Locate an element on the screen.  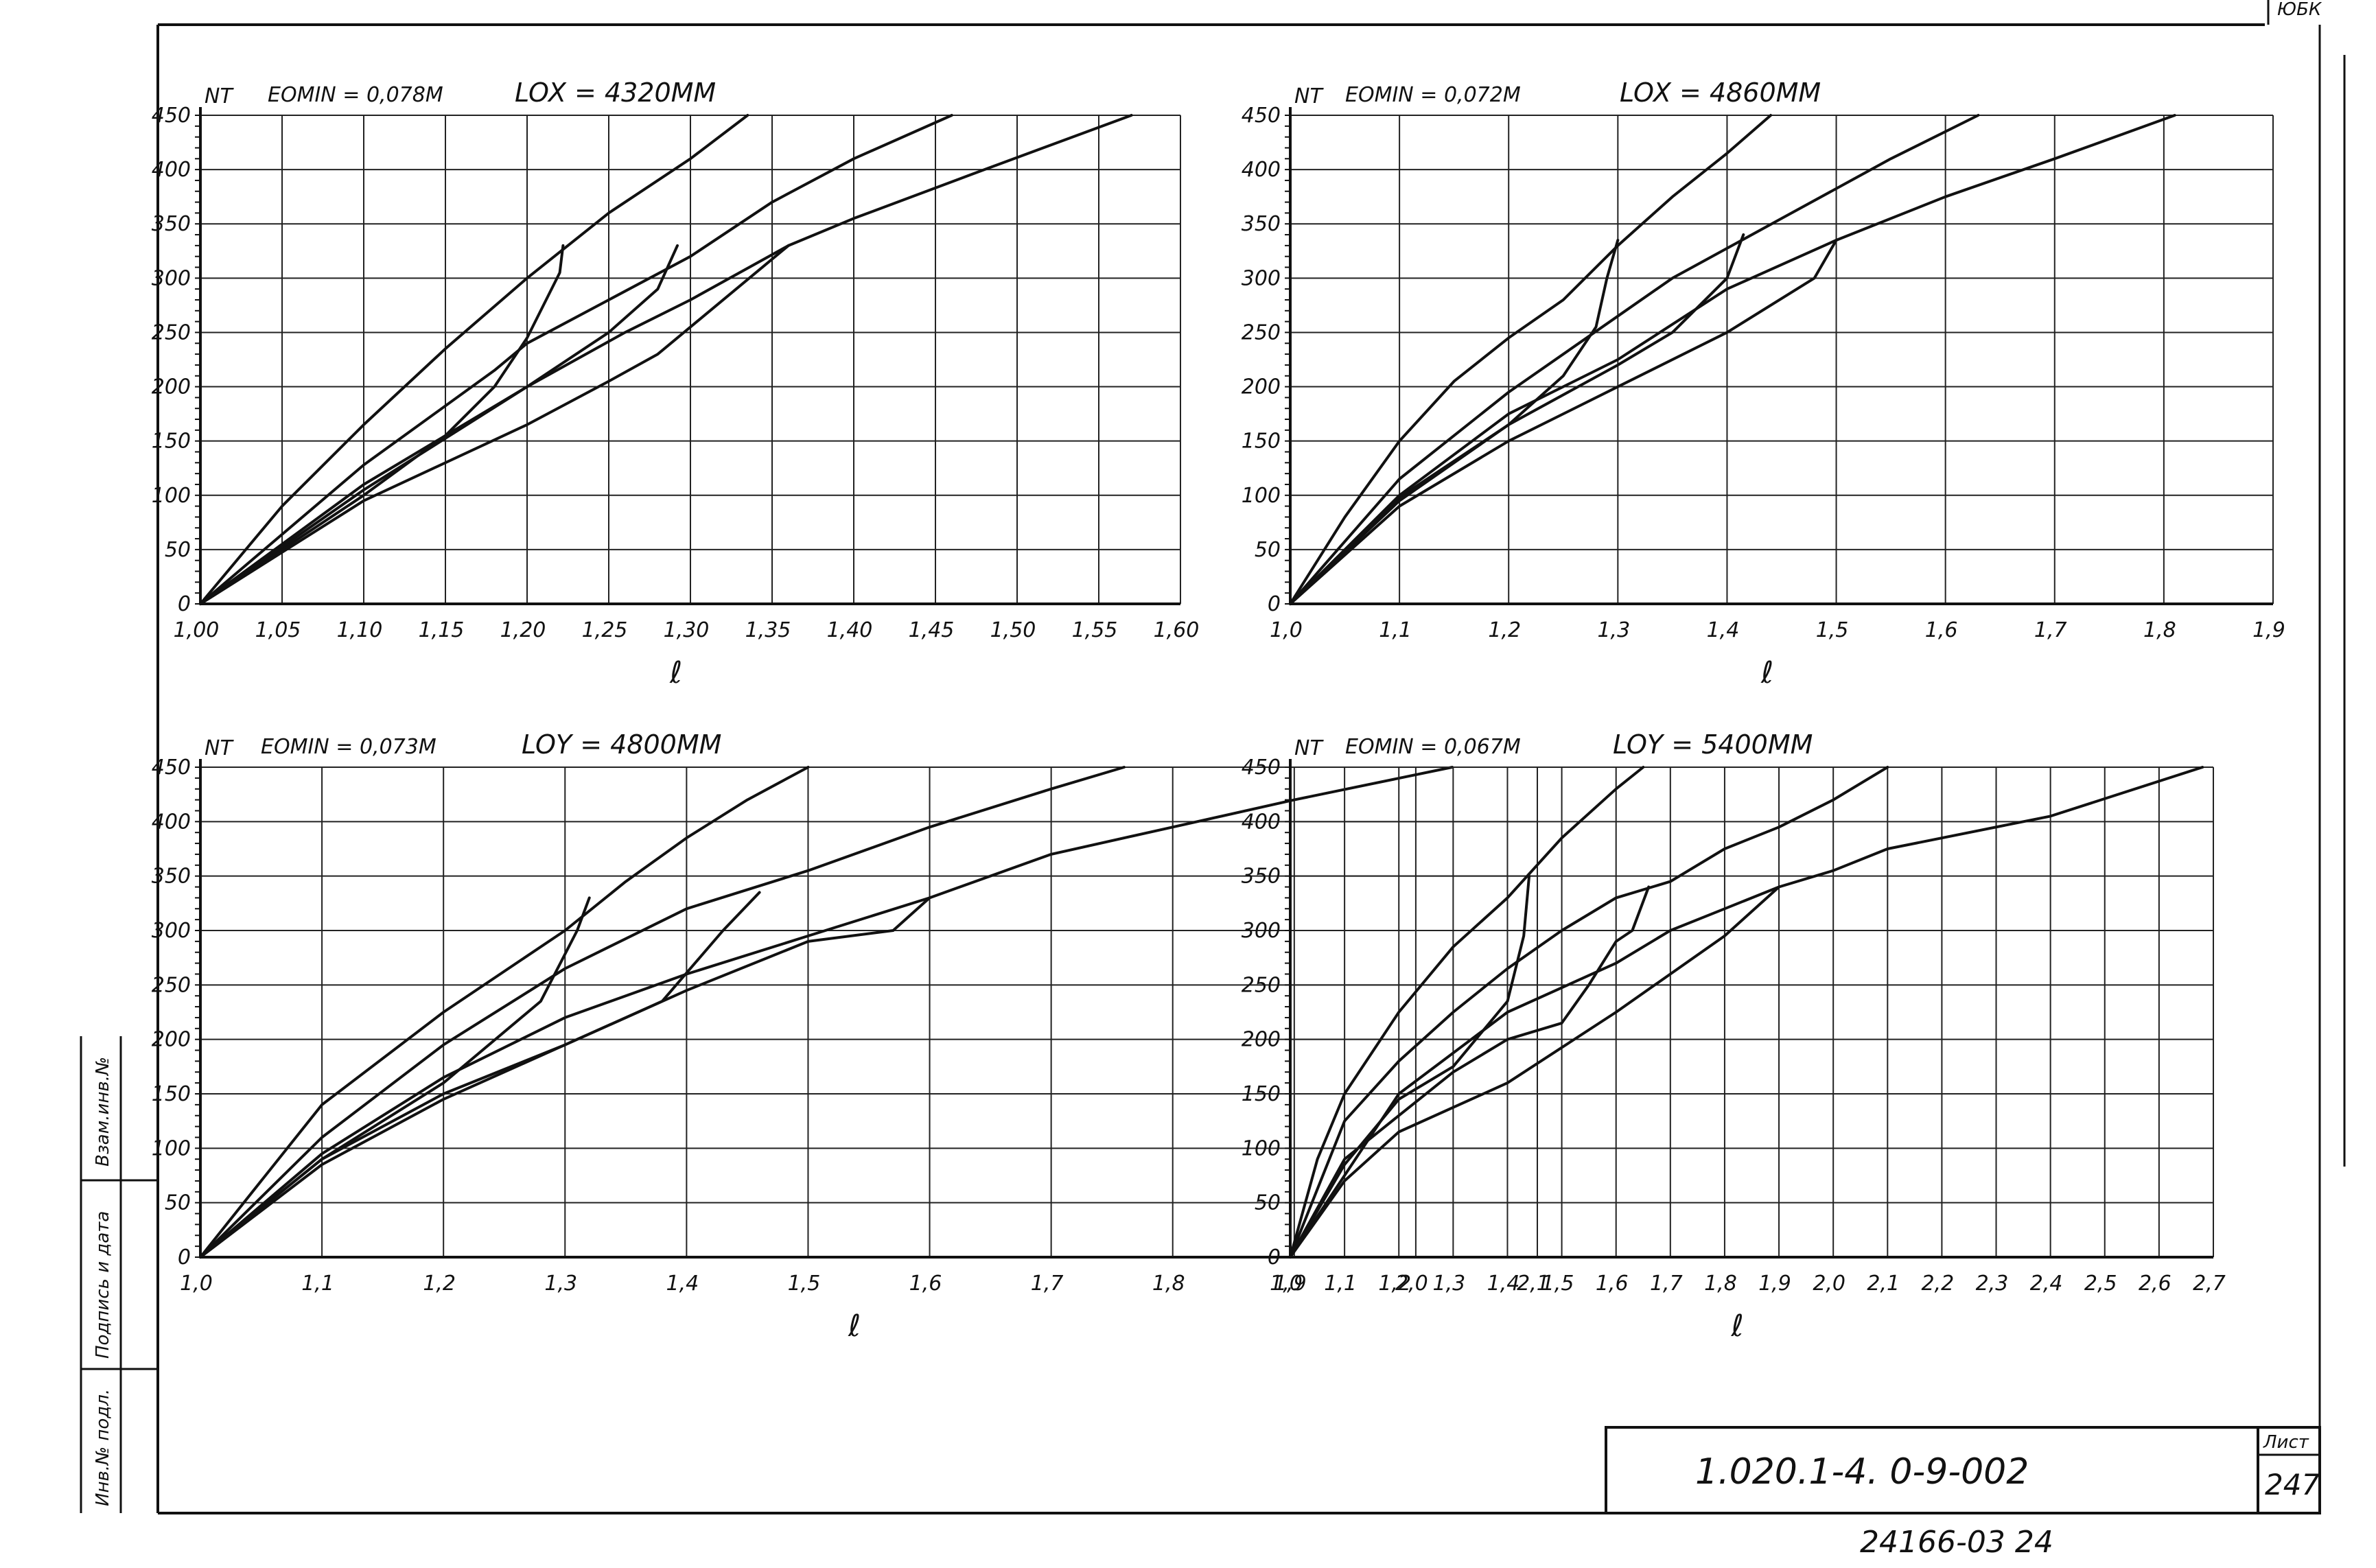
bottom-code: 24166-03 24 is located at coordinates (1956, 1542).